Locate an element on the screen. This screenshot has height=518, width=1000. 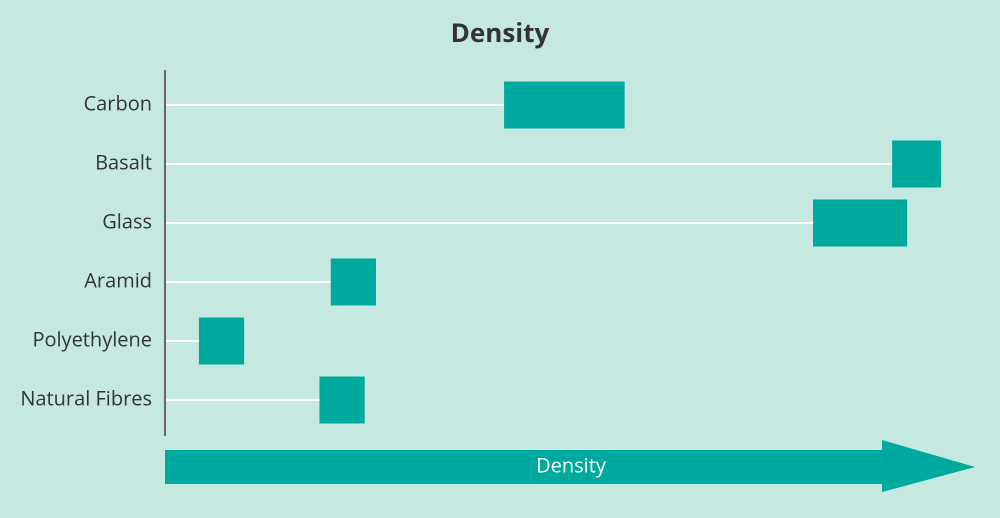
y-tick-label: Carbon is located at coordinates (118, 102).